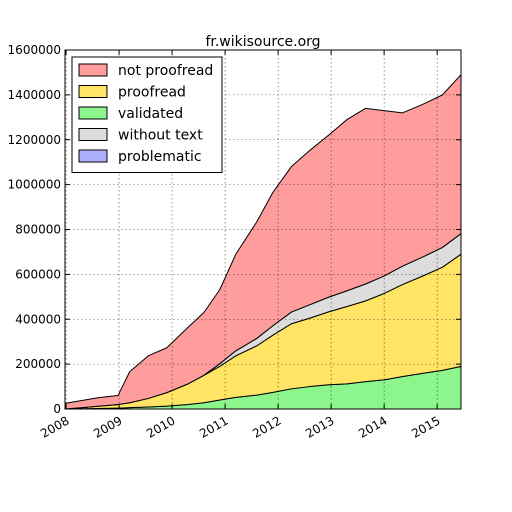  I want to click on y-tick-label: 0, so click(57, 409).